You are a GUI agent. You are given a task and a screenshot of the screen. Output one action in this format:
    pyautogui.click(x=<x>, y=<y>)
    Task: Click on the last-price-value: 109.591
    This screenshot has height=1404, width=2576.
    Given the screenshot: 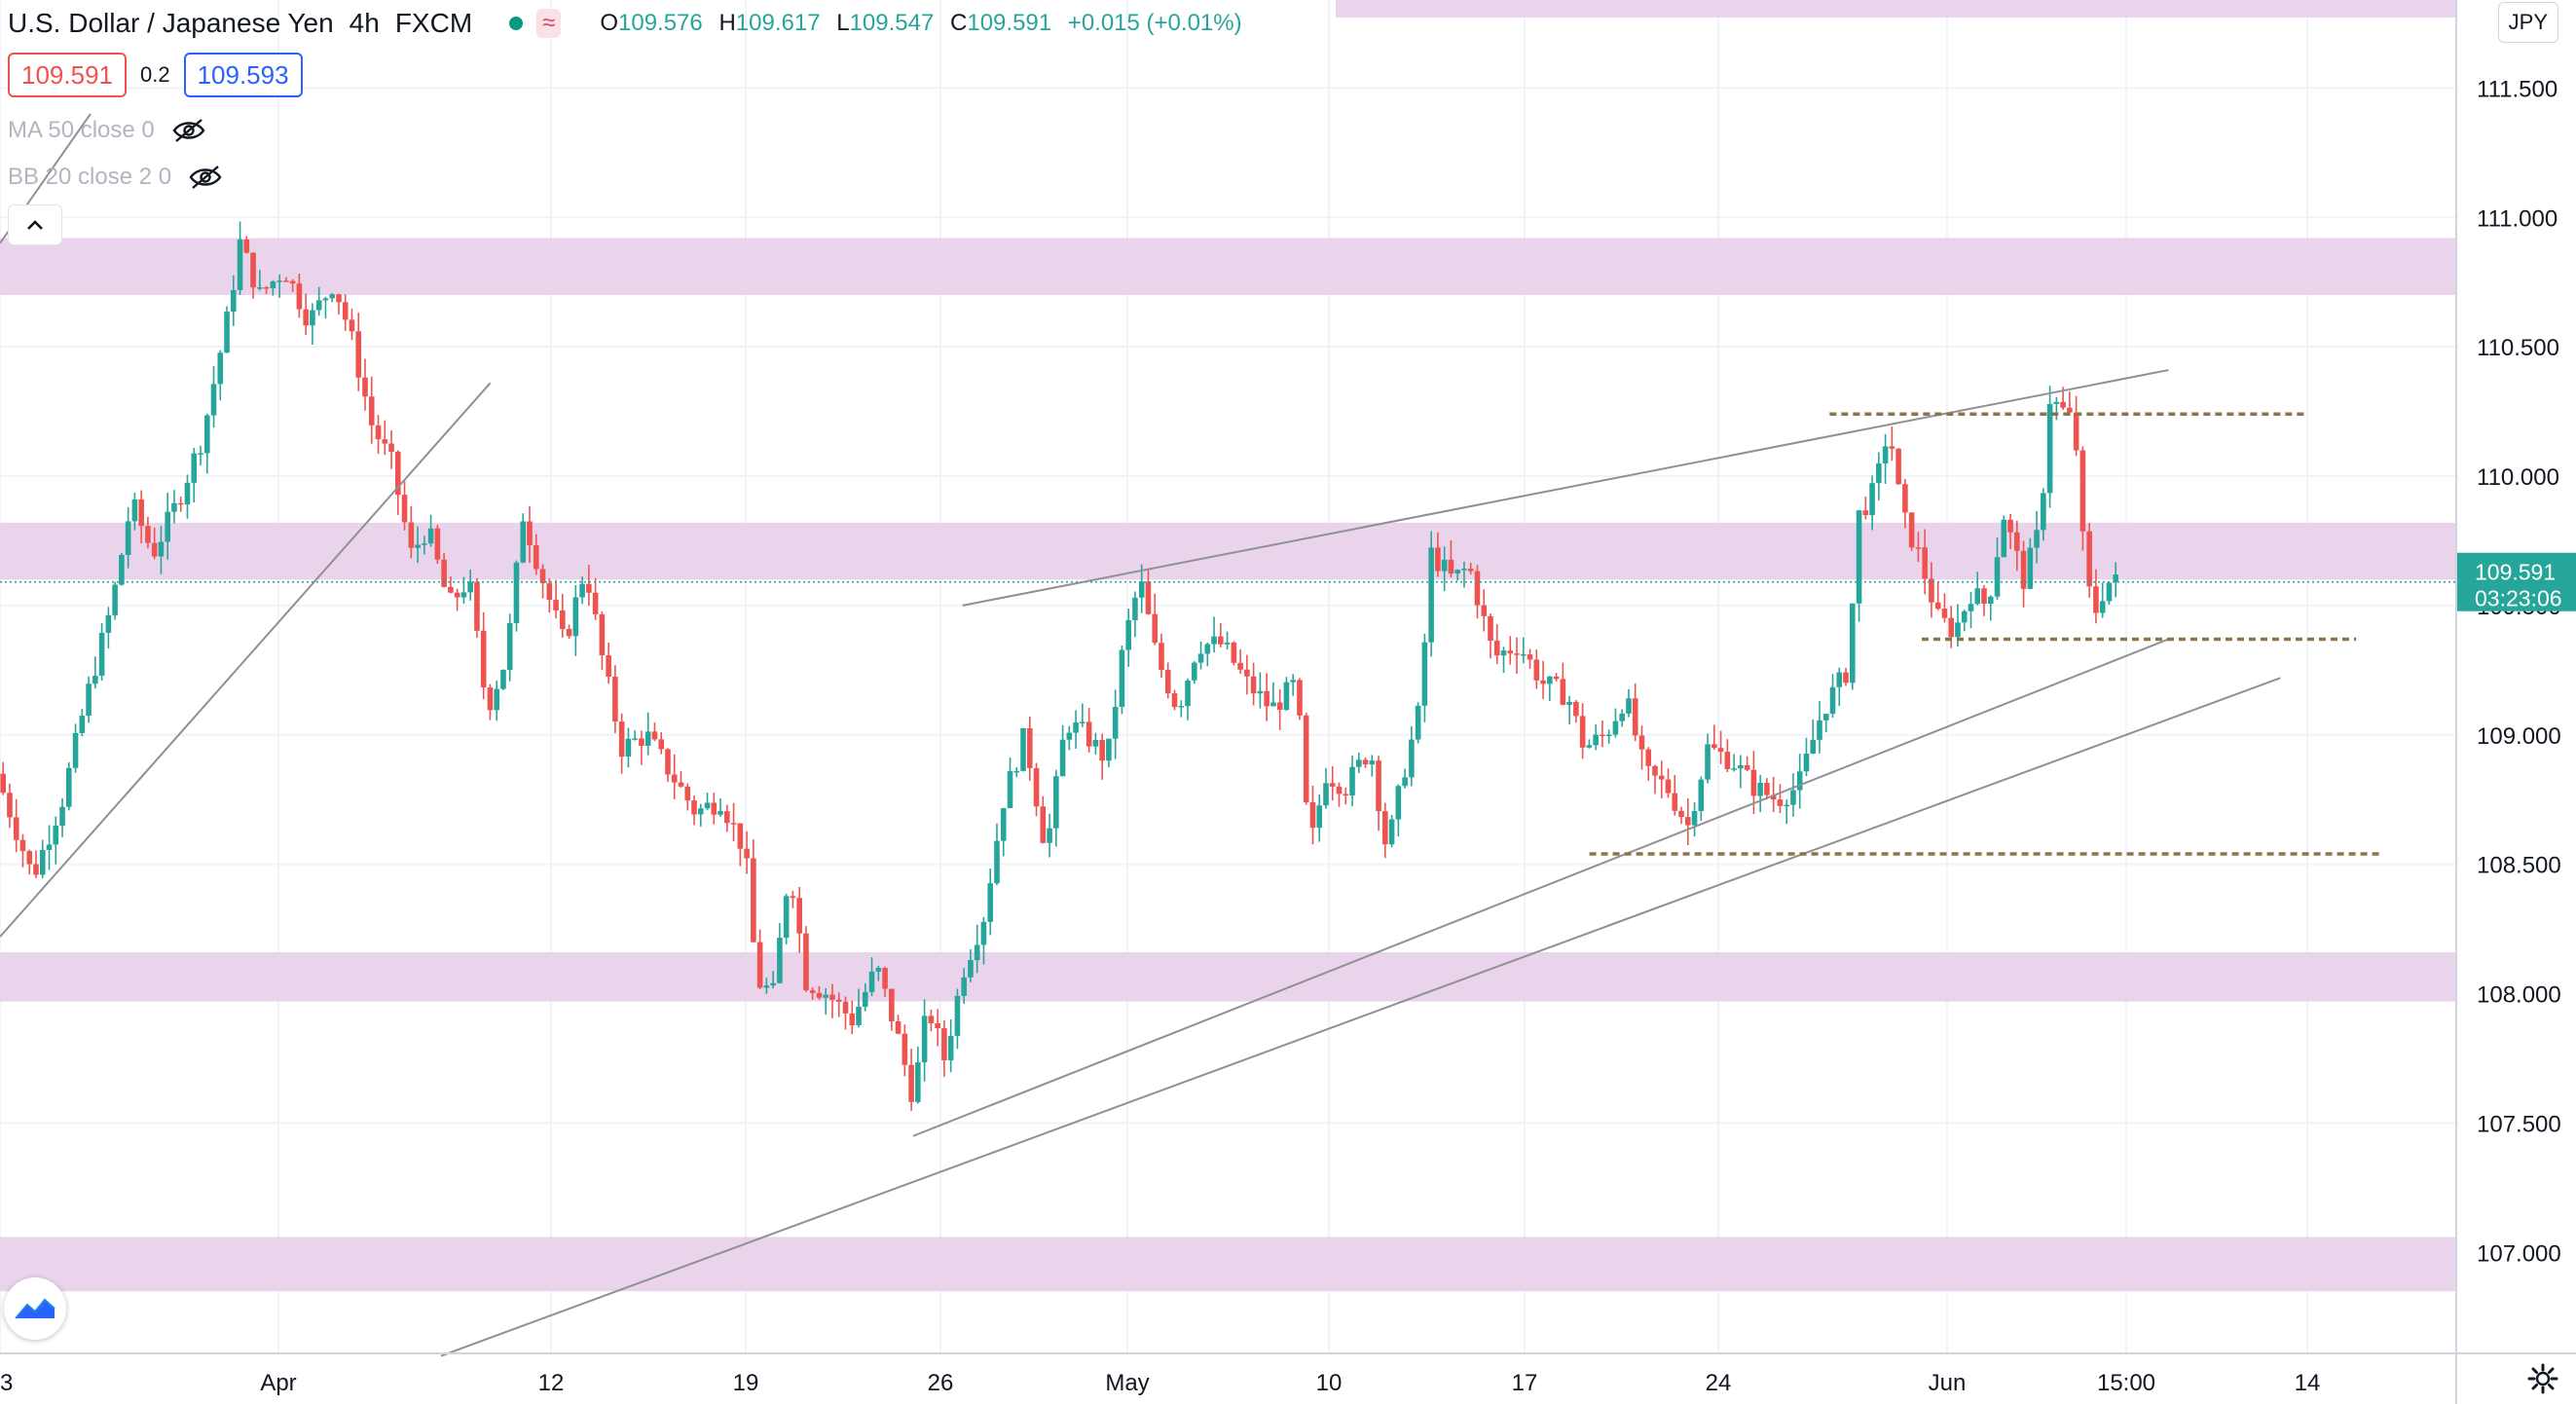 What is the action you would take?
    pyautogui.click(x=2515, y=573)
    